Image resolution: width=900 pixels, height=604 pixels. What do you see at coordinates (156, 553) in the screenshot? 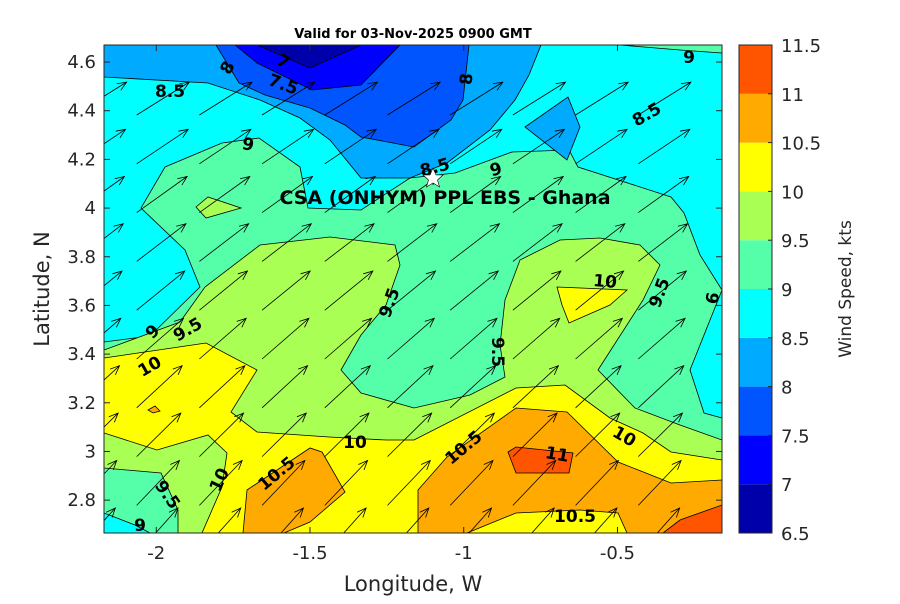
I see `x-tick-label: -2` at bounding box center [156, 553].